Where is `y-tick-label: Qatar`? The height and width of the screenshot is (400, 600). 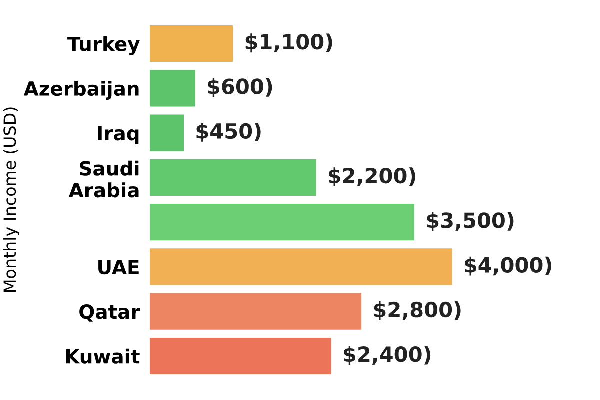
y-tick-label: Qatar is located at coordinates (110, 313).